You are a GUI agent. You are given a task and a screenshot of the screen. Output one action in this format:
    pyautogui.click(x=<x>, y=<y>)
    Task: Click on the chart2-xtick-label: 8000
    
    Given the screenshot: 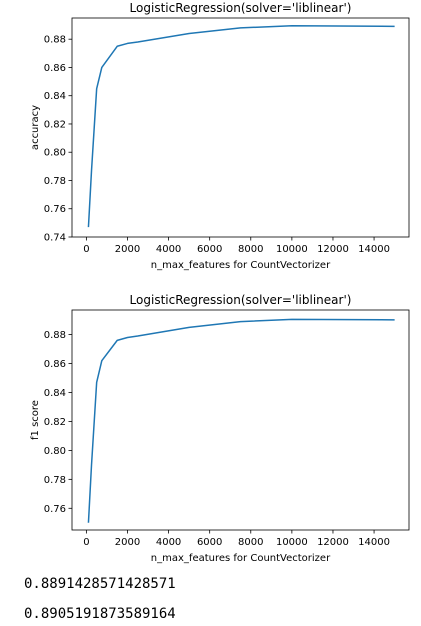 What is the action you would take?
    pyautogui.click(x=250, y=542)
    